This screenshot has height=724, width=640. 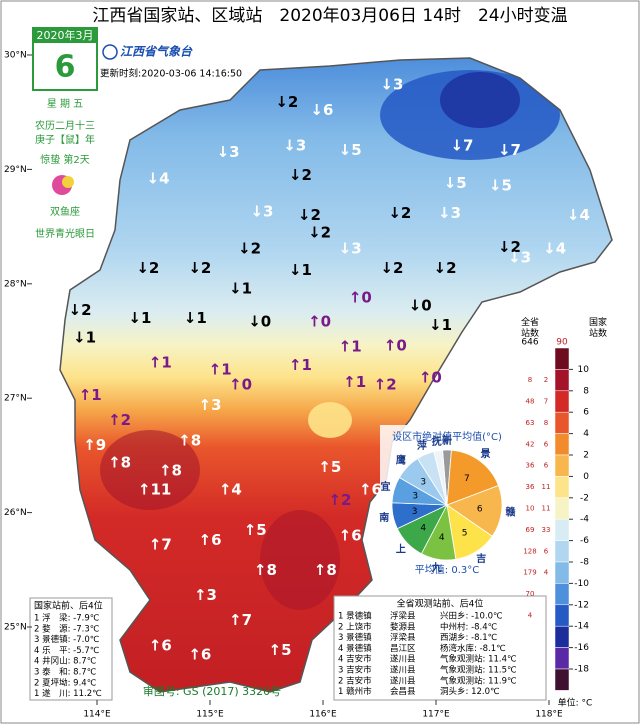 What do you see at coordinates (331, 569) in the screenshot?
I see `station-value: 8` at bounding box center [331, 569].